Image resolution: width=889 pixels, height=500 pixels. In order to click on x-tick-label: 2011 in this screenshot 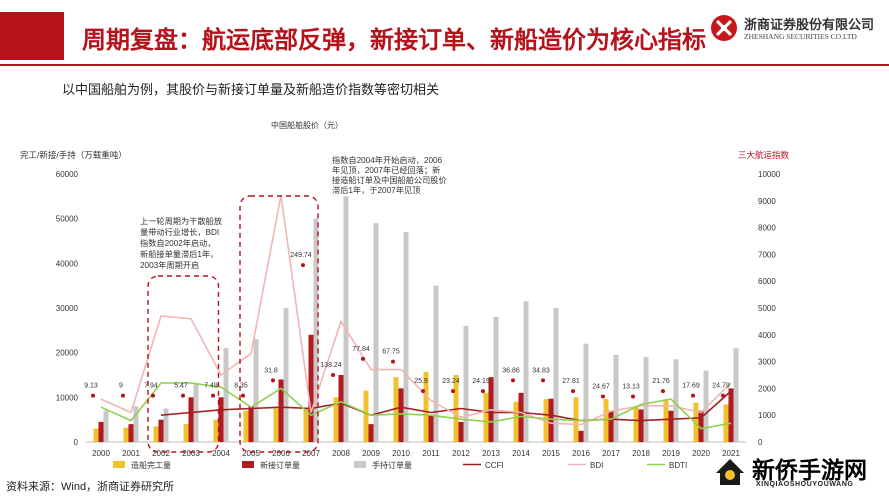, I will do `click(431, 453)`.